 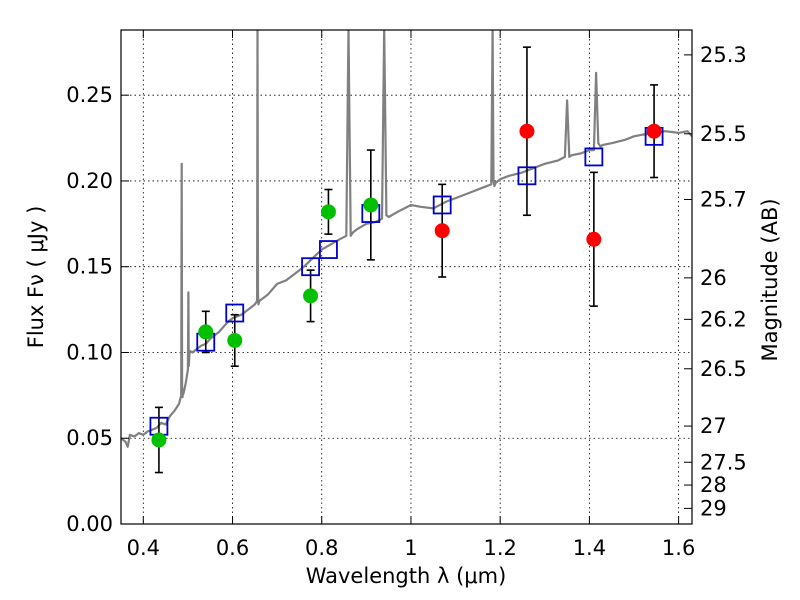 I want to click on y2-tick-label: 25.5, so click(x=723, y=134).